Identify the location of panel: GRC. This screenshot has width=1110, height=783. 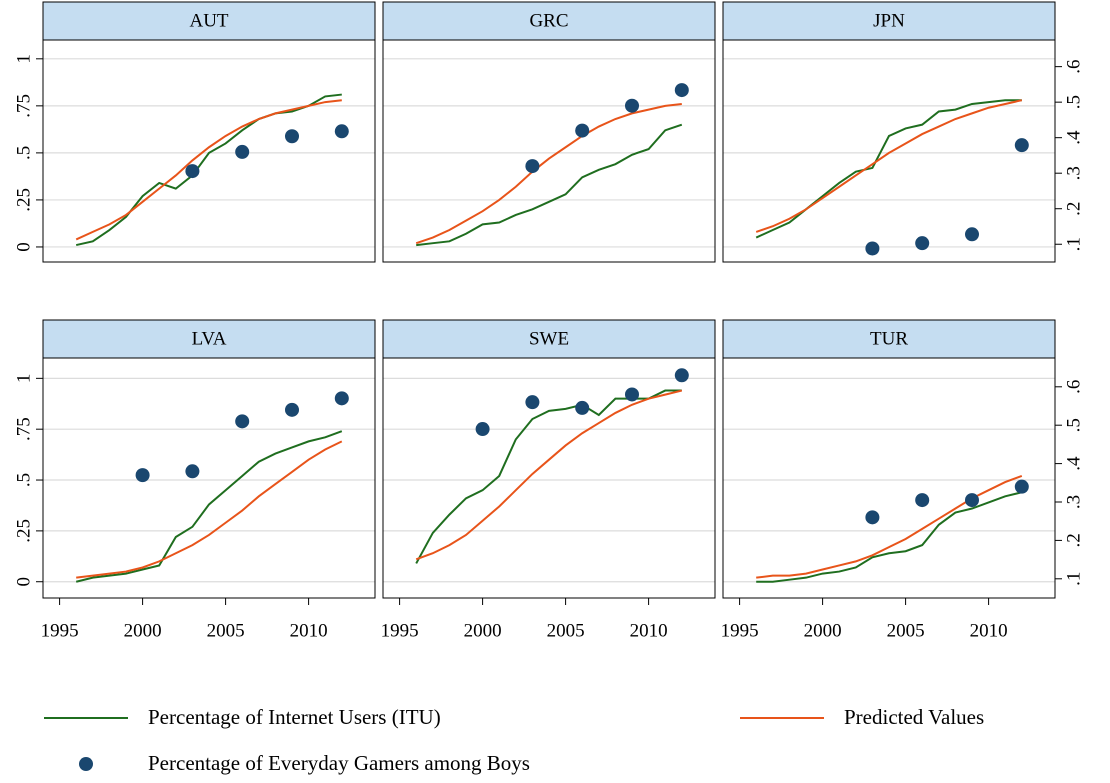
(549, 132).